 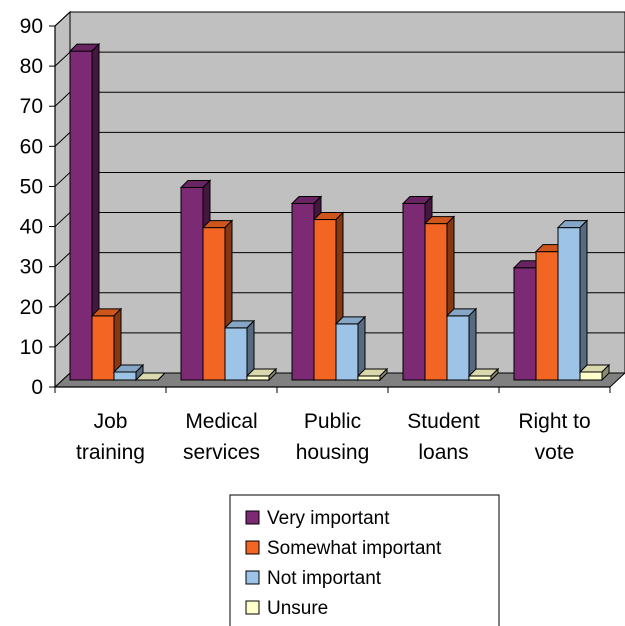 What do you see at coordinates (333, 452) in the screenshot?
I see `x-category-label: housing` at bounding box center [333, 452].